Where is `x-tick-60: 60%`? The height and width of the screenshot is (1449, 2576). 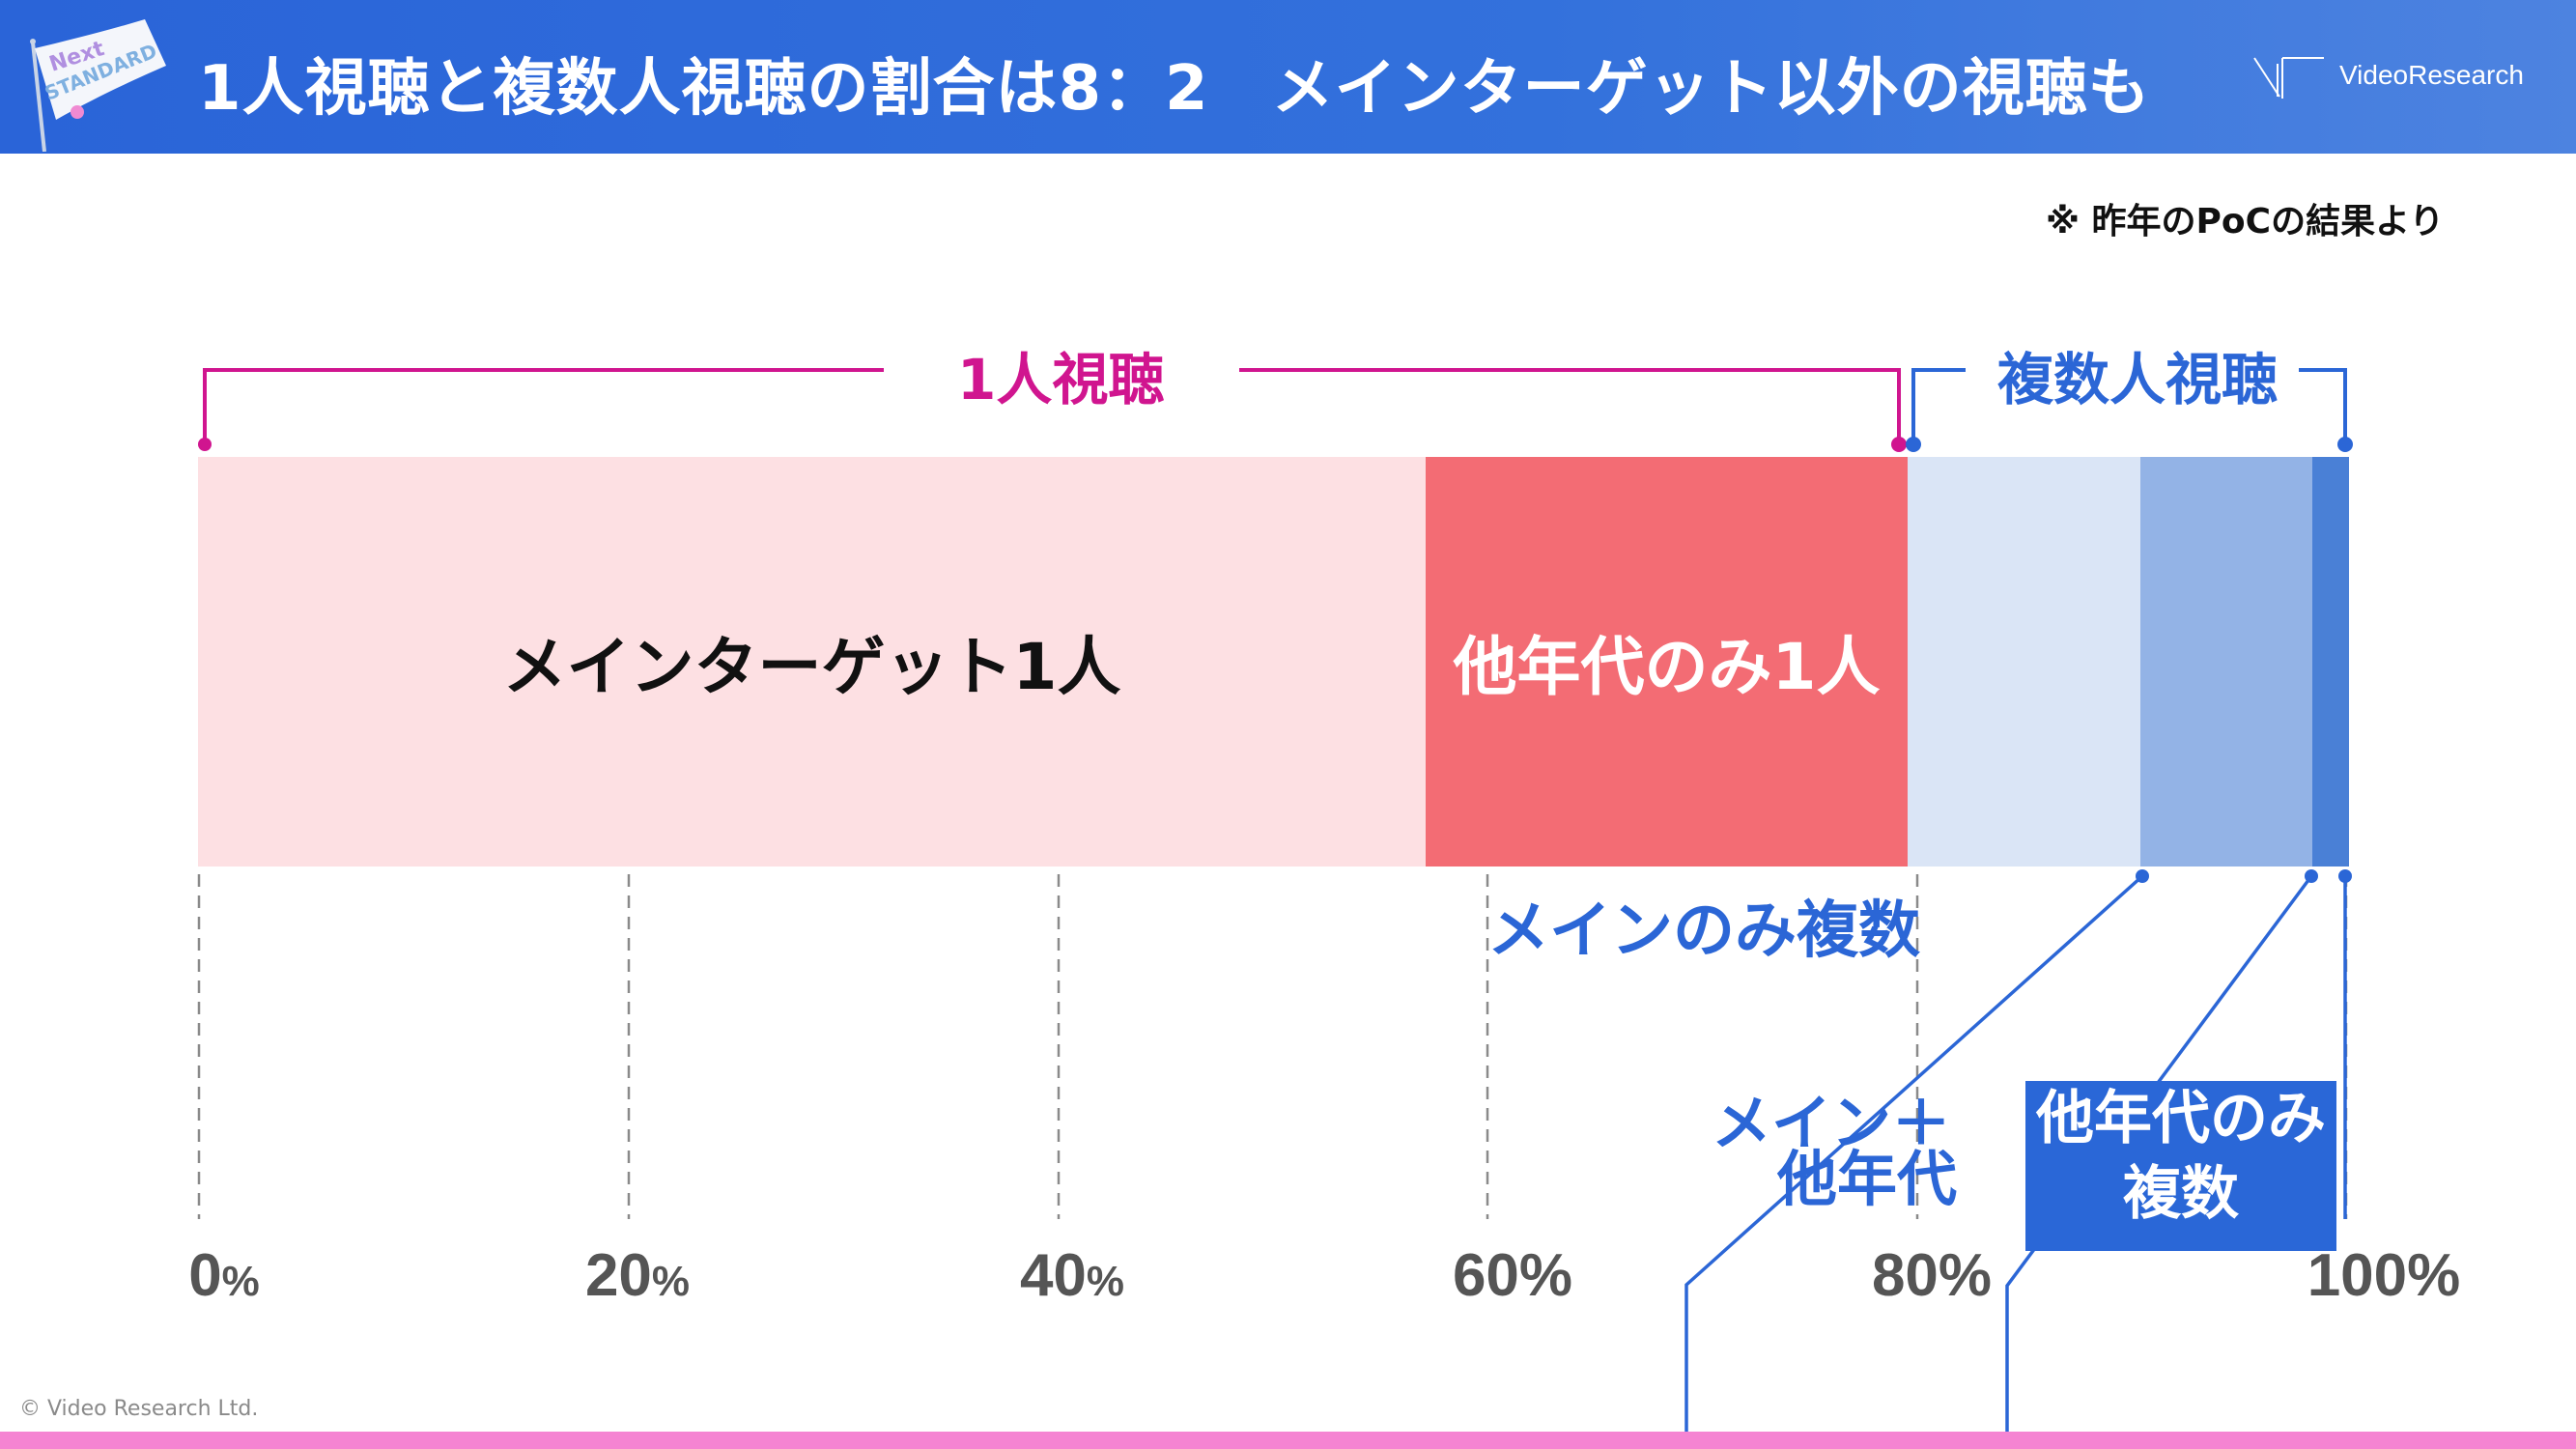 x-tick-60: 60% is located at coordinates (1512, 1275).